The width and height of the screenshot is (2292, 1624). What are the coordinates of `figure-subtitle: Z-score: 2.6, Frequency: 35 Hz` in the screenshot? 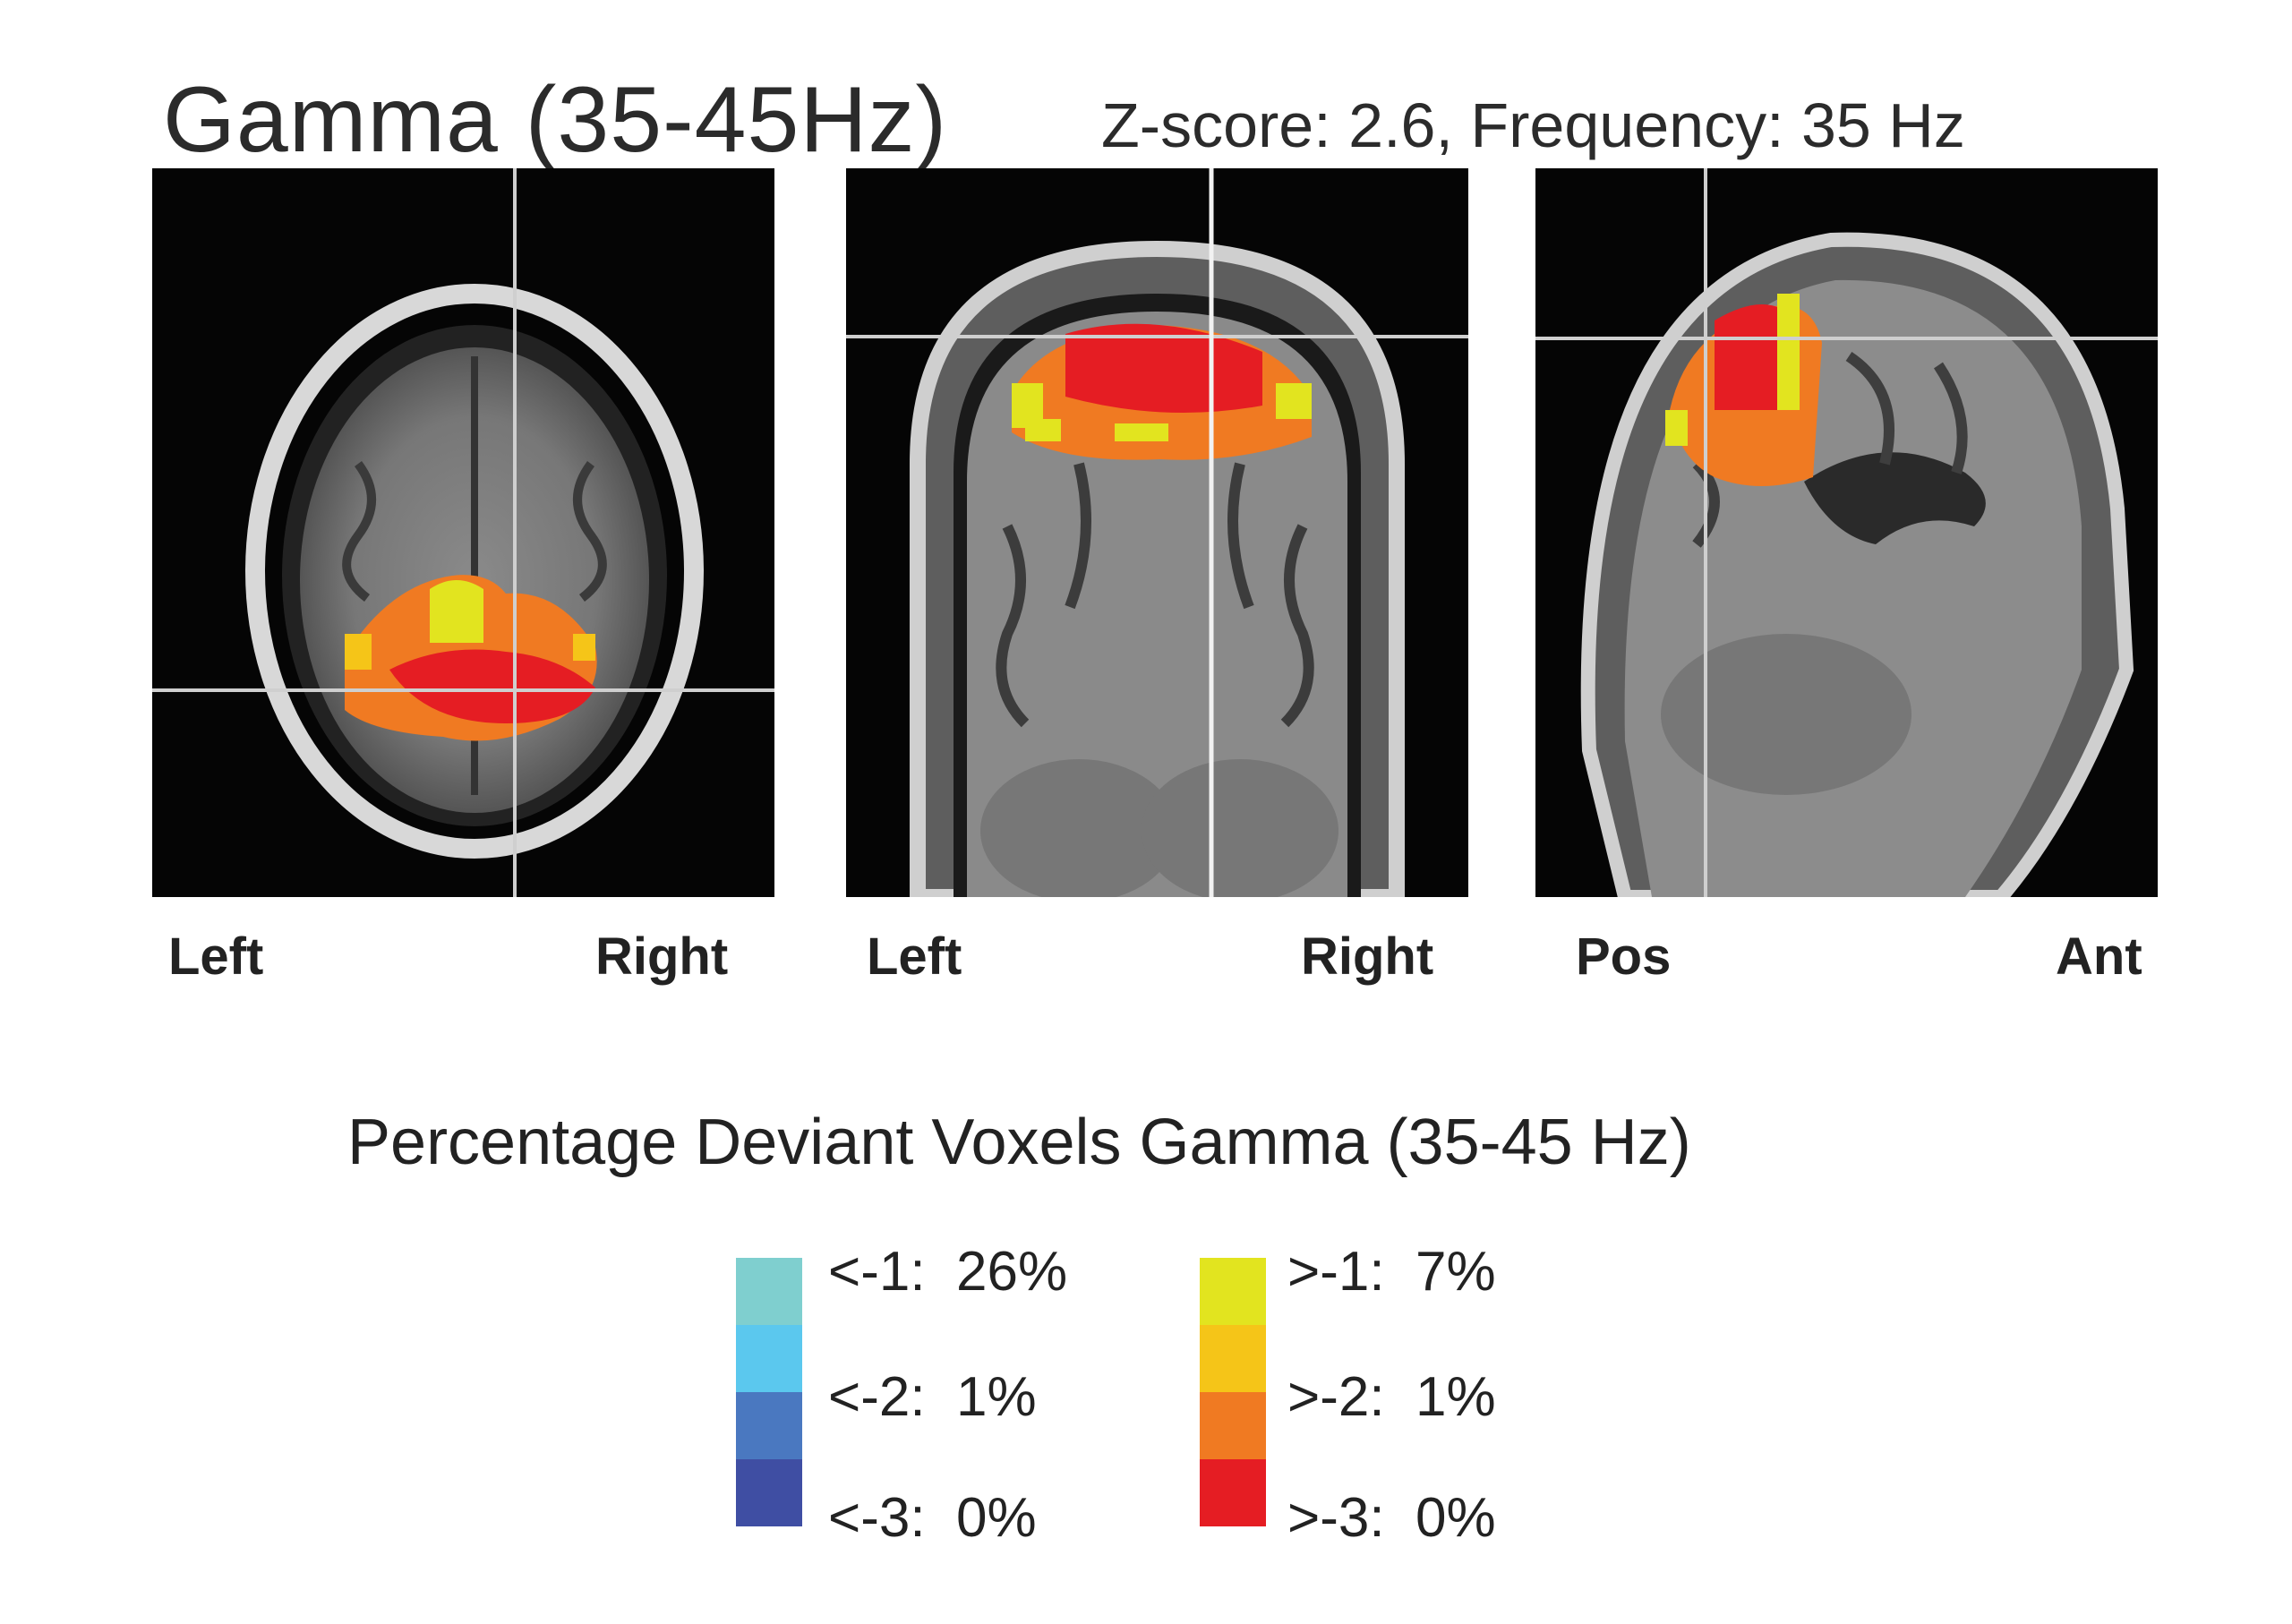 It's located at (1533, 125).